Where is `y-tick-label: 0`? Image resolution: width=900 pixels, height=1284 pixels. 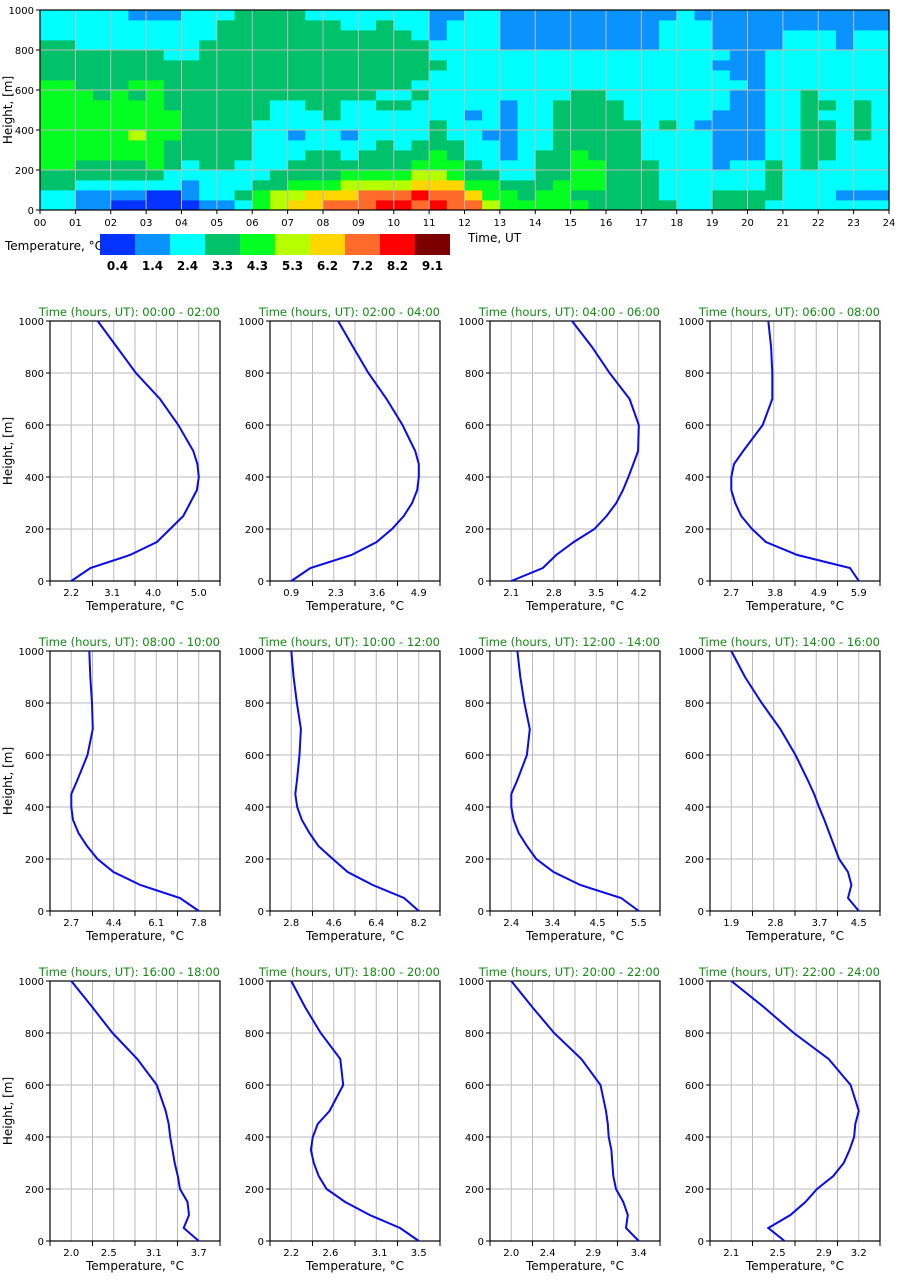 y-tick-label: 0 is located at coordinates (701, 582).